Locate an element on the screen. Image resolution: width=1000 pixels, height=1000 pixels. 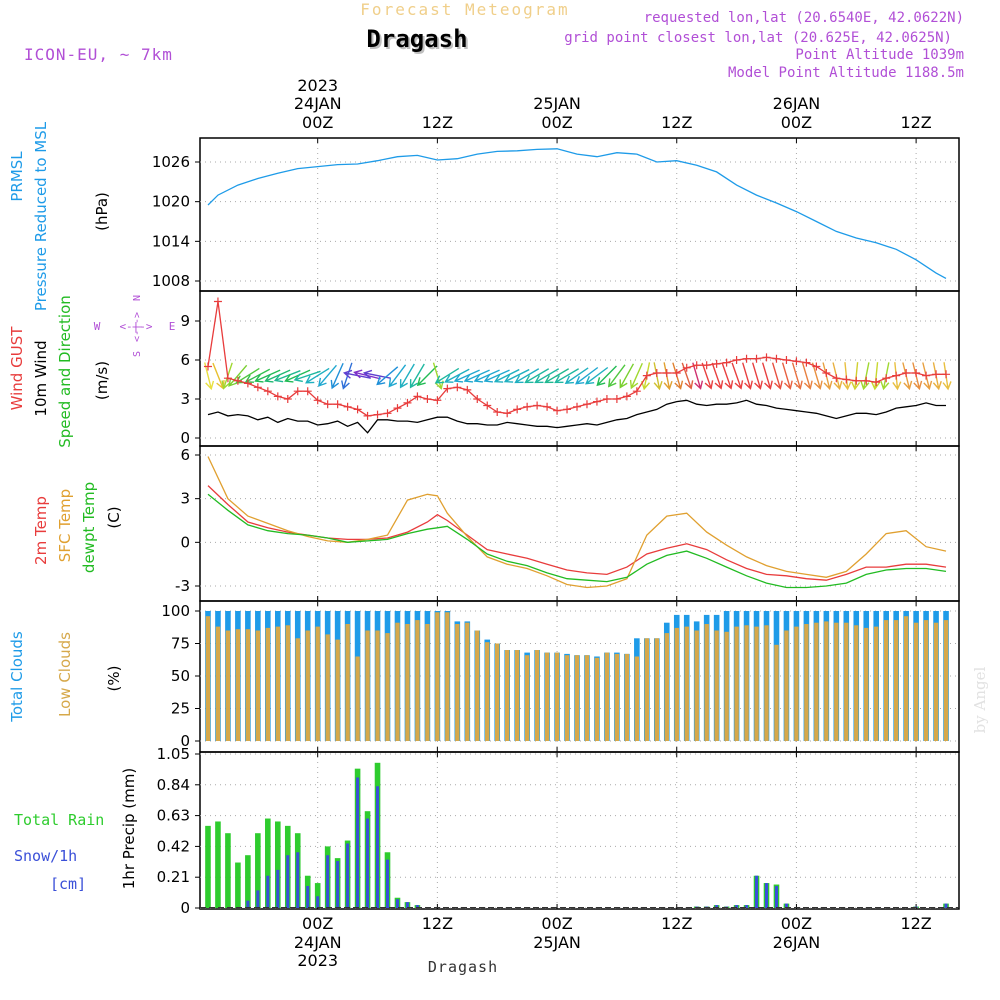
y-tick-label: 100 is located at coordinates (175, 611).